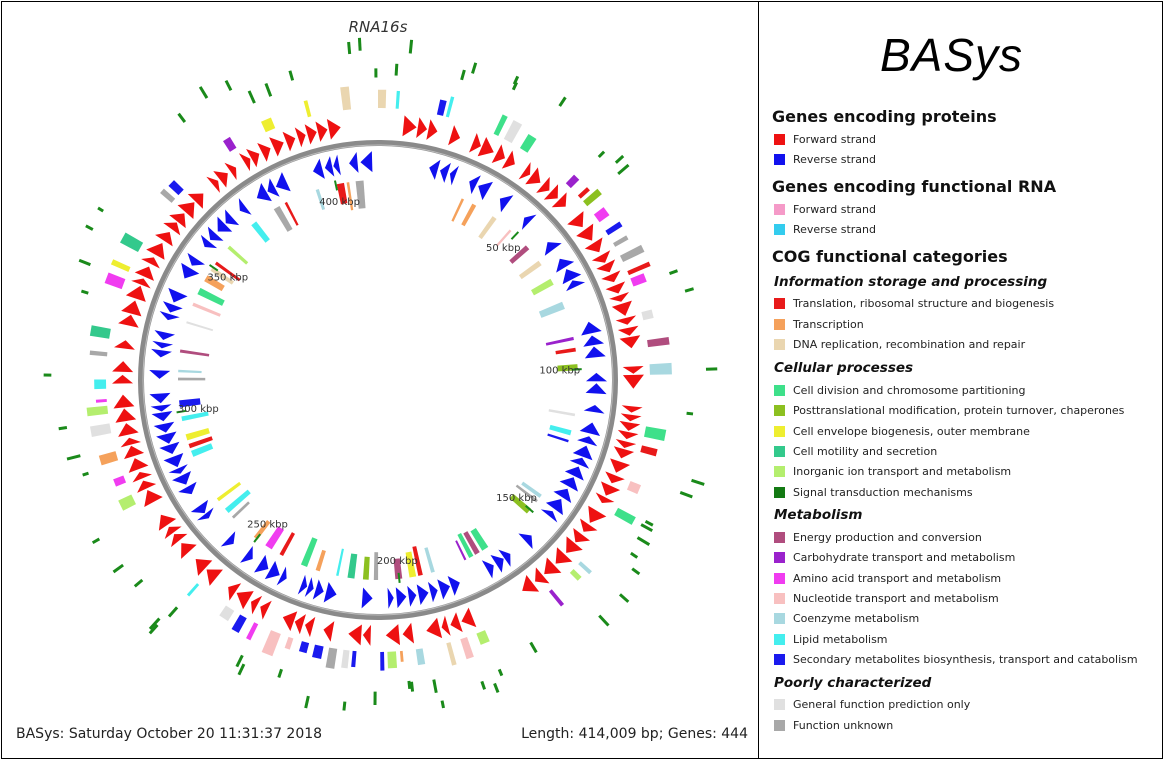 This screenshot has height=762, width=1166. What do you see at coordinates (758, 380) in the screenshot?
I see `panel-divider` at bounding box center [758, 380].